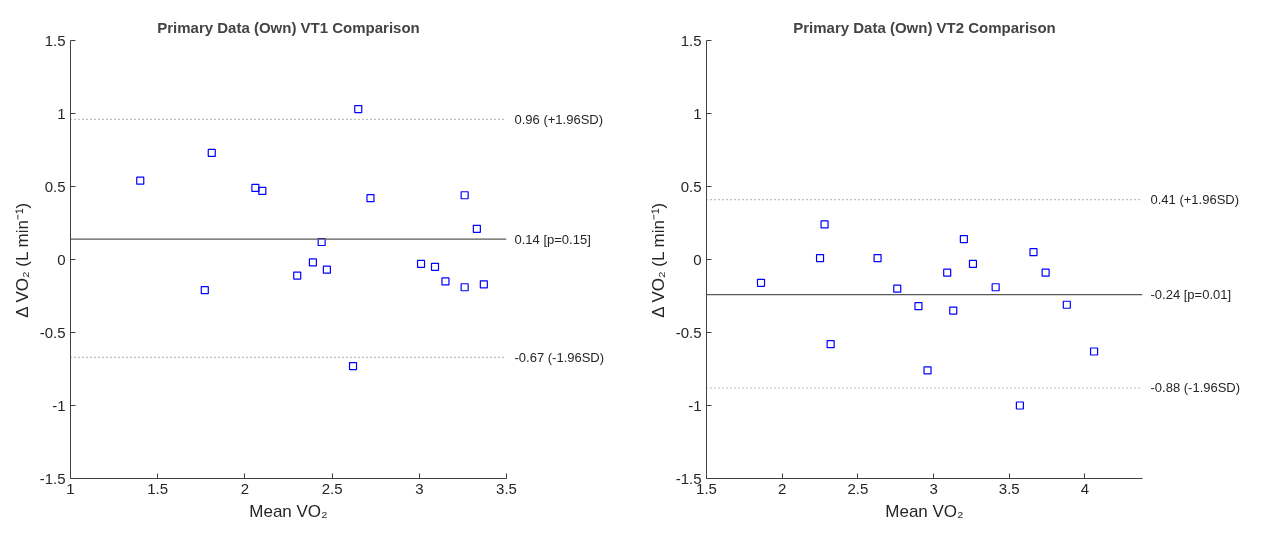 This screenshot has width=1272, height=538. I want to click on ref-line-label: -0.24 [p=0.01], so click(1191, 295).